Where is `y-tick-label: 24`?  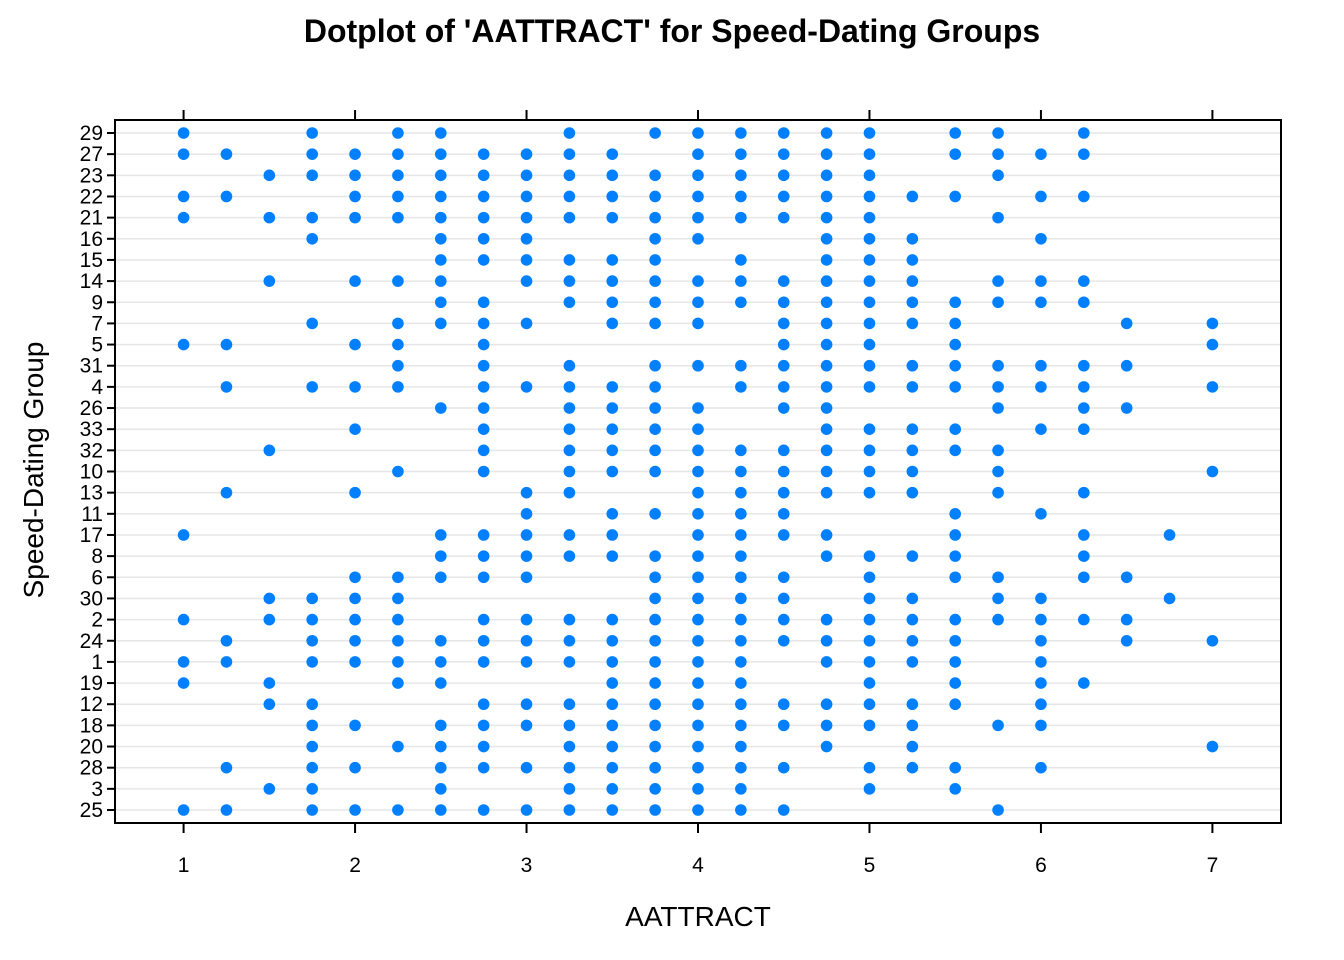
y-tick-label: 24 is located at coordinates (92, 641).